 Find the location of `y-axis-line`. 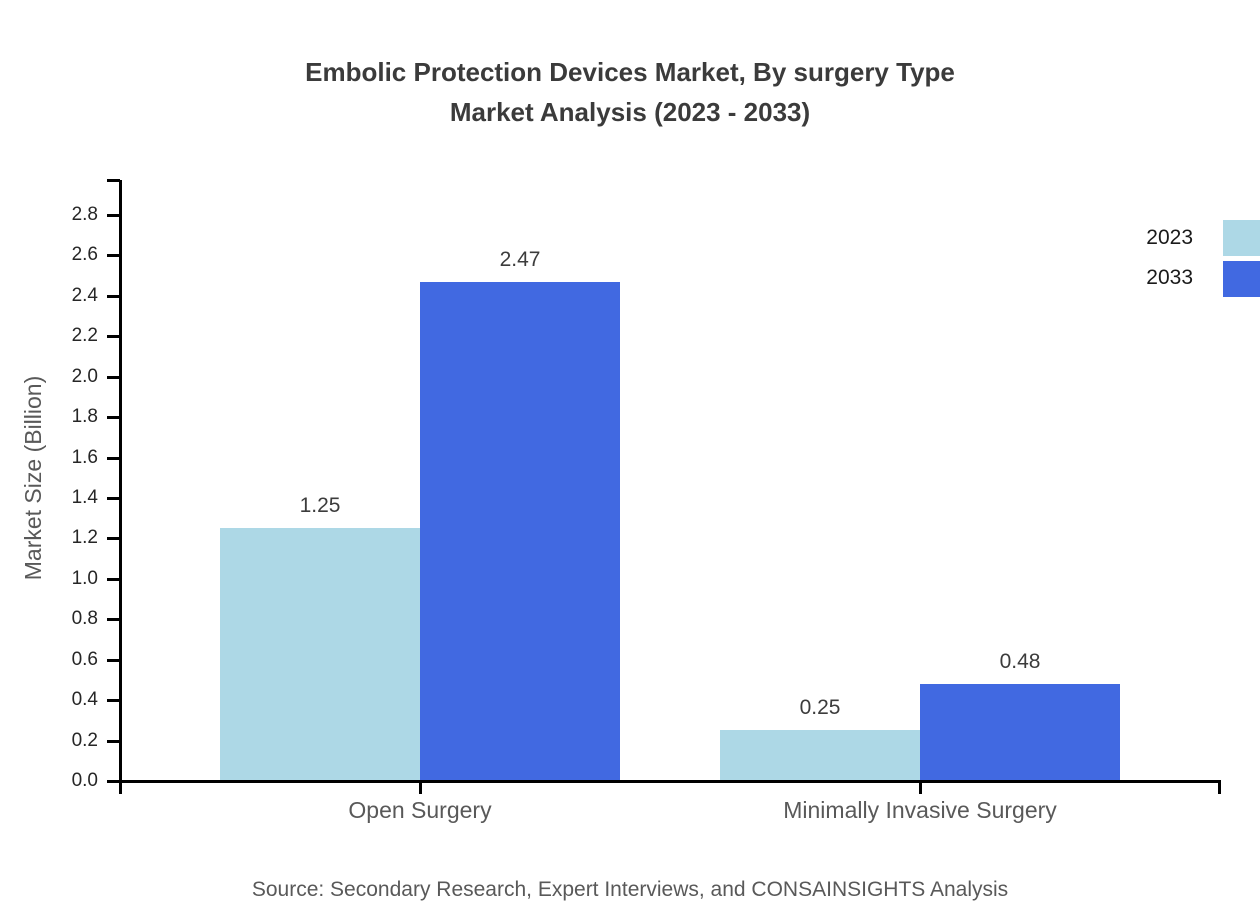

y-axis-line is located at coordinates (120, 487).